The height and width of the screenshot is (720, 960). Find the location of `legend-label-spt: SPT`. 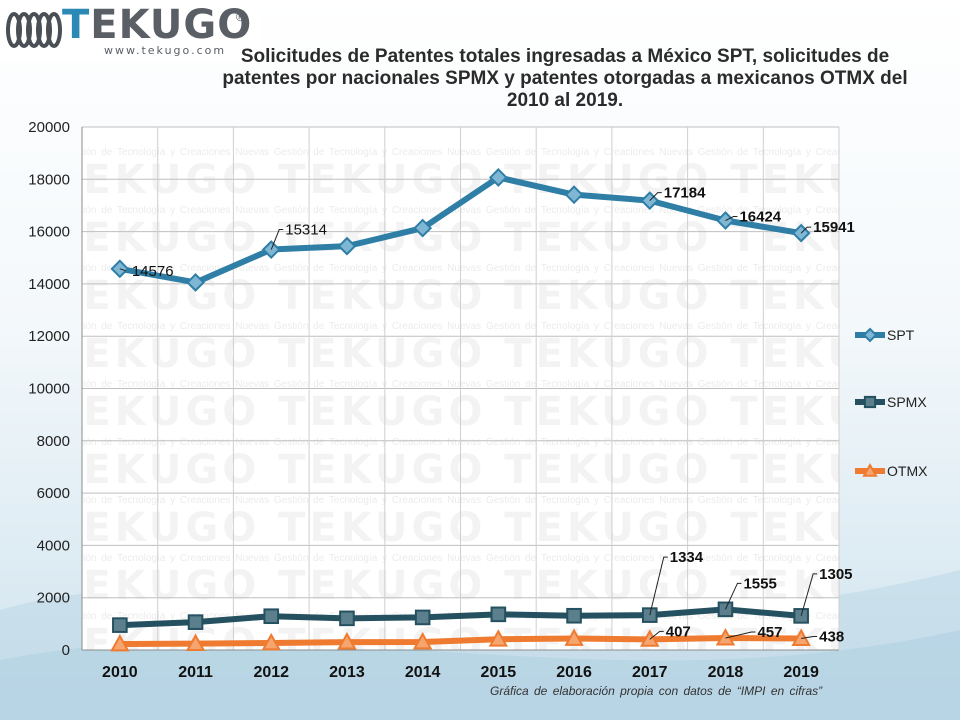

legend-label-spt: SPT is located at coordinates (901, 335).